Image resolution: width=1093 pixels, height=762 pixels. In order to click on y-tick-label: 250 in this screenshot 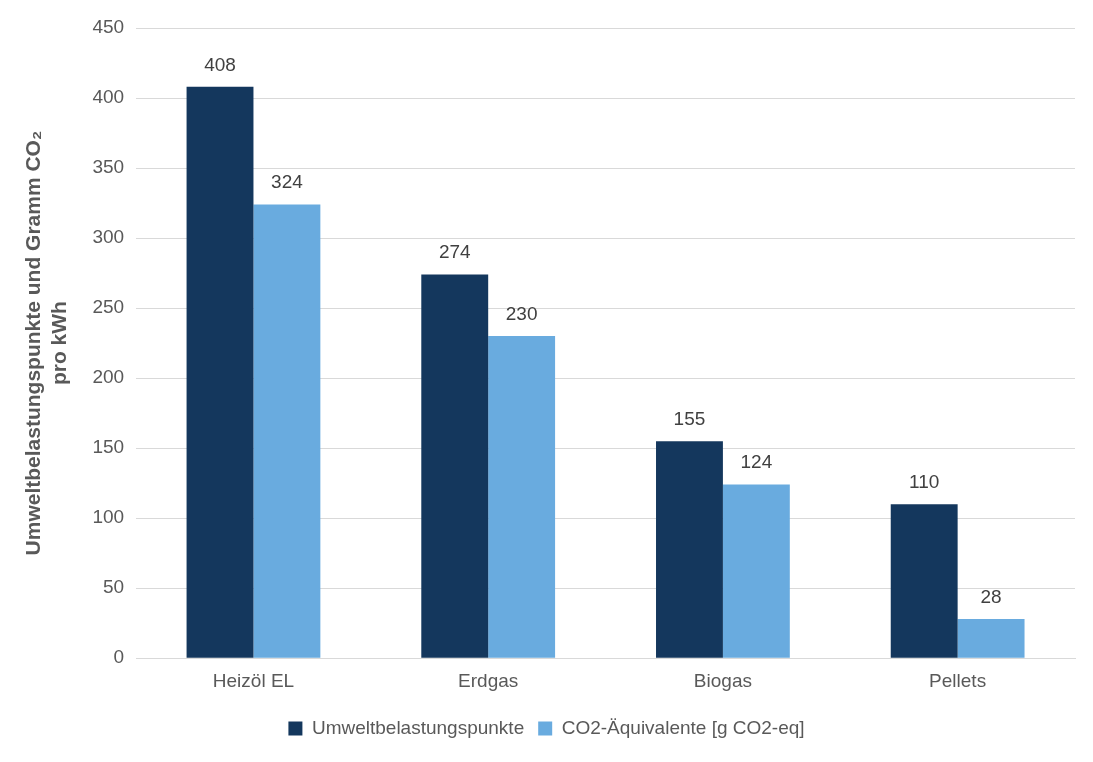, I will do `click(108, 307)`.